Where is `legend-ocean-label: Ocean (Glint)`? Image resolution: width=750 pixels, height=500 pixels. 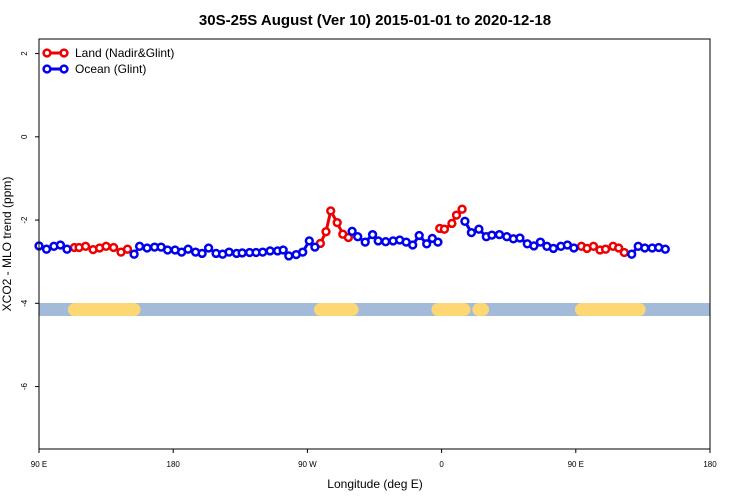
legend-ocean-label: Ocean (Glint) is located at coordinates (110, 69).